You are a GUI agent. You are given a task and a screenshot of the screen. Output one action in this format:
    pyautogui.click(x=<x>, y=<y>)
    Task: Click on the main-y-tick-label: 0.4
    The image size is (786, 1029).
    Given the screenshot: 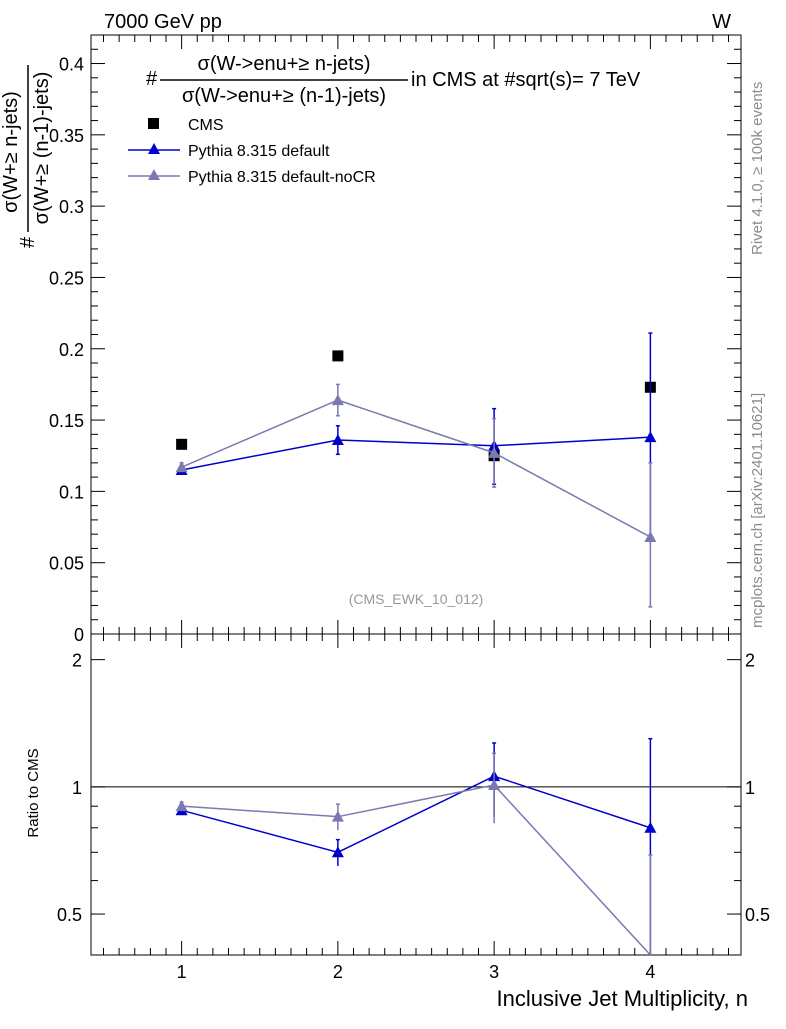 What is the action you would take?
    pyautogui.click(x=71, y=65)
    